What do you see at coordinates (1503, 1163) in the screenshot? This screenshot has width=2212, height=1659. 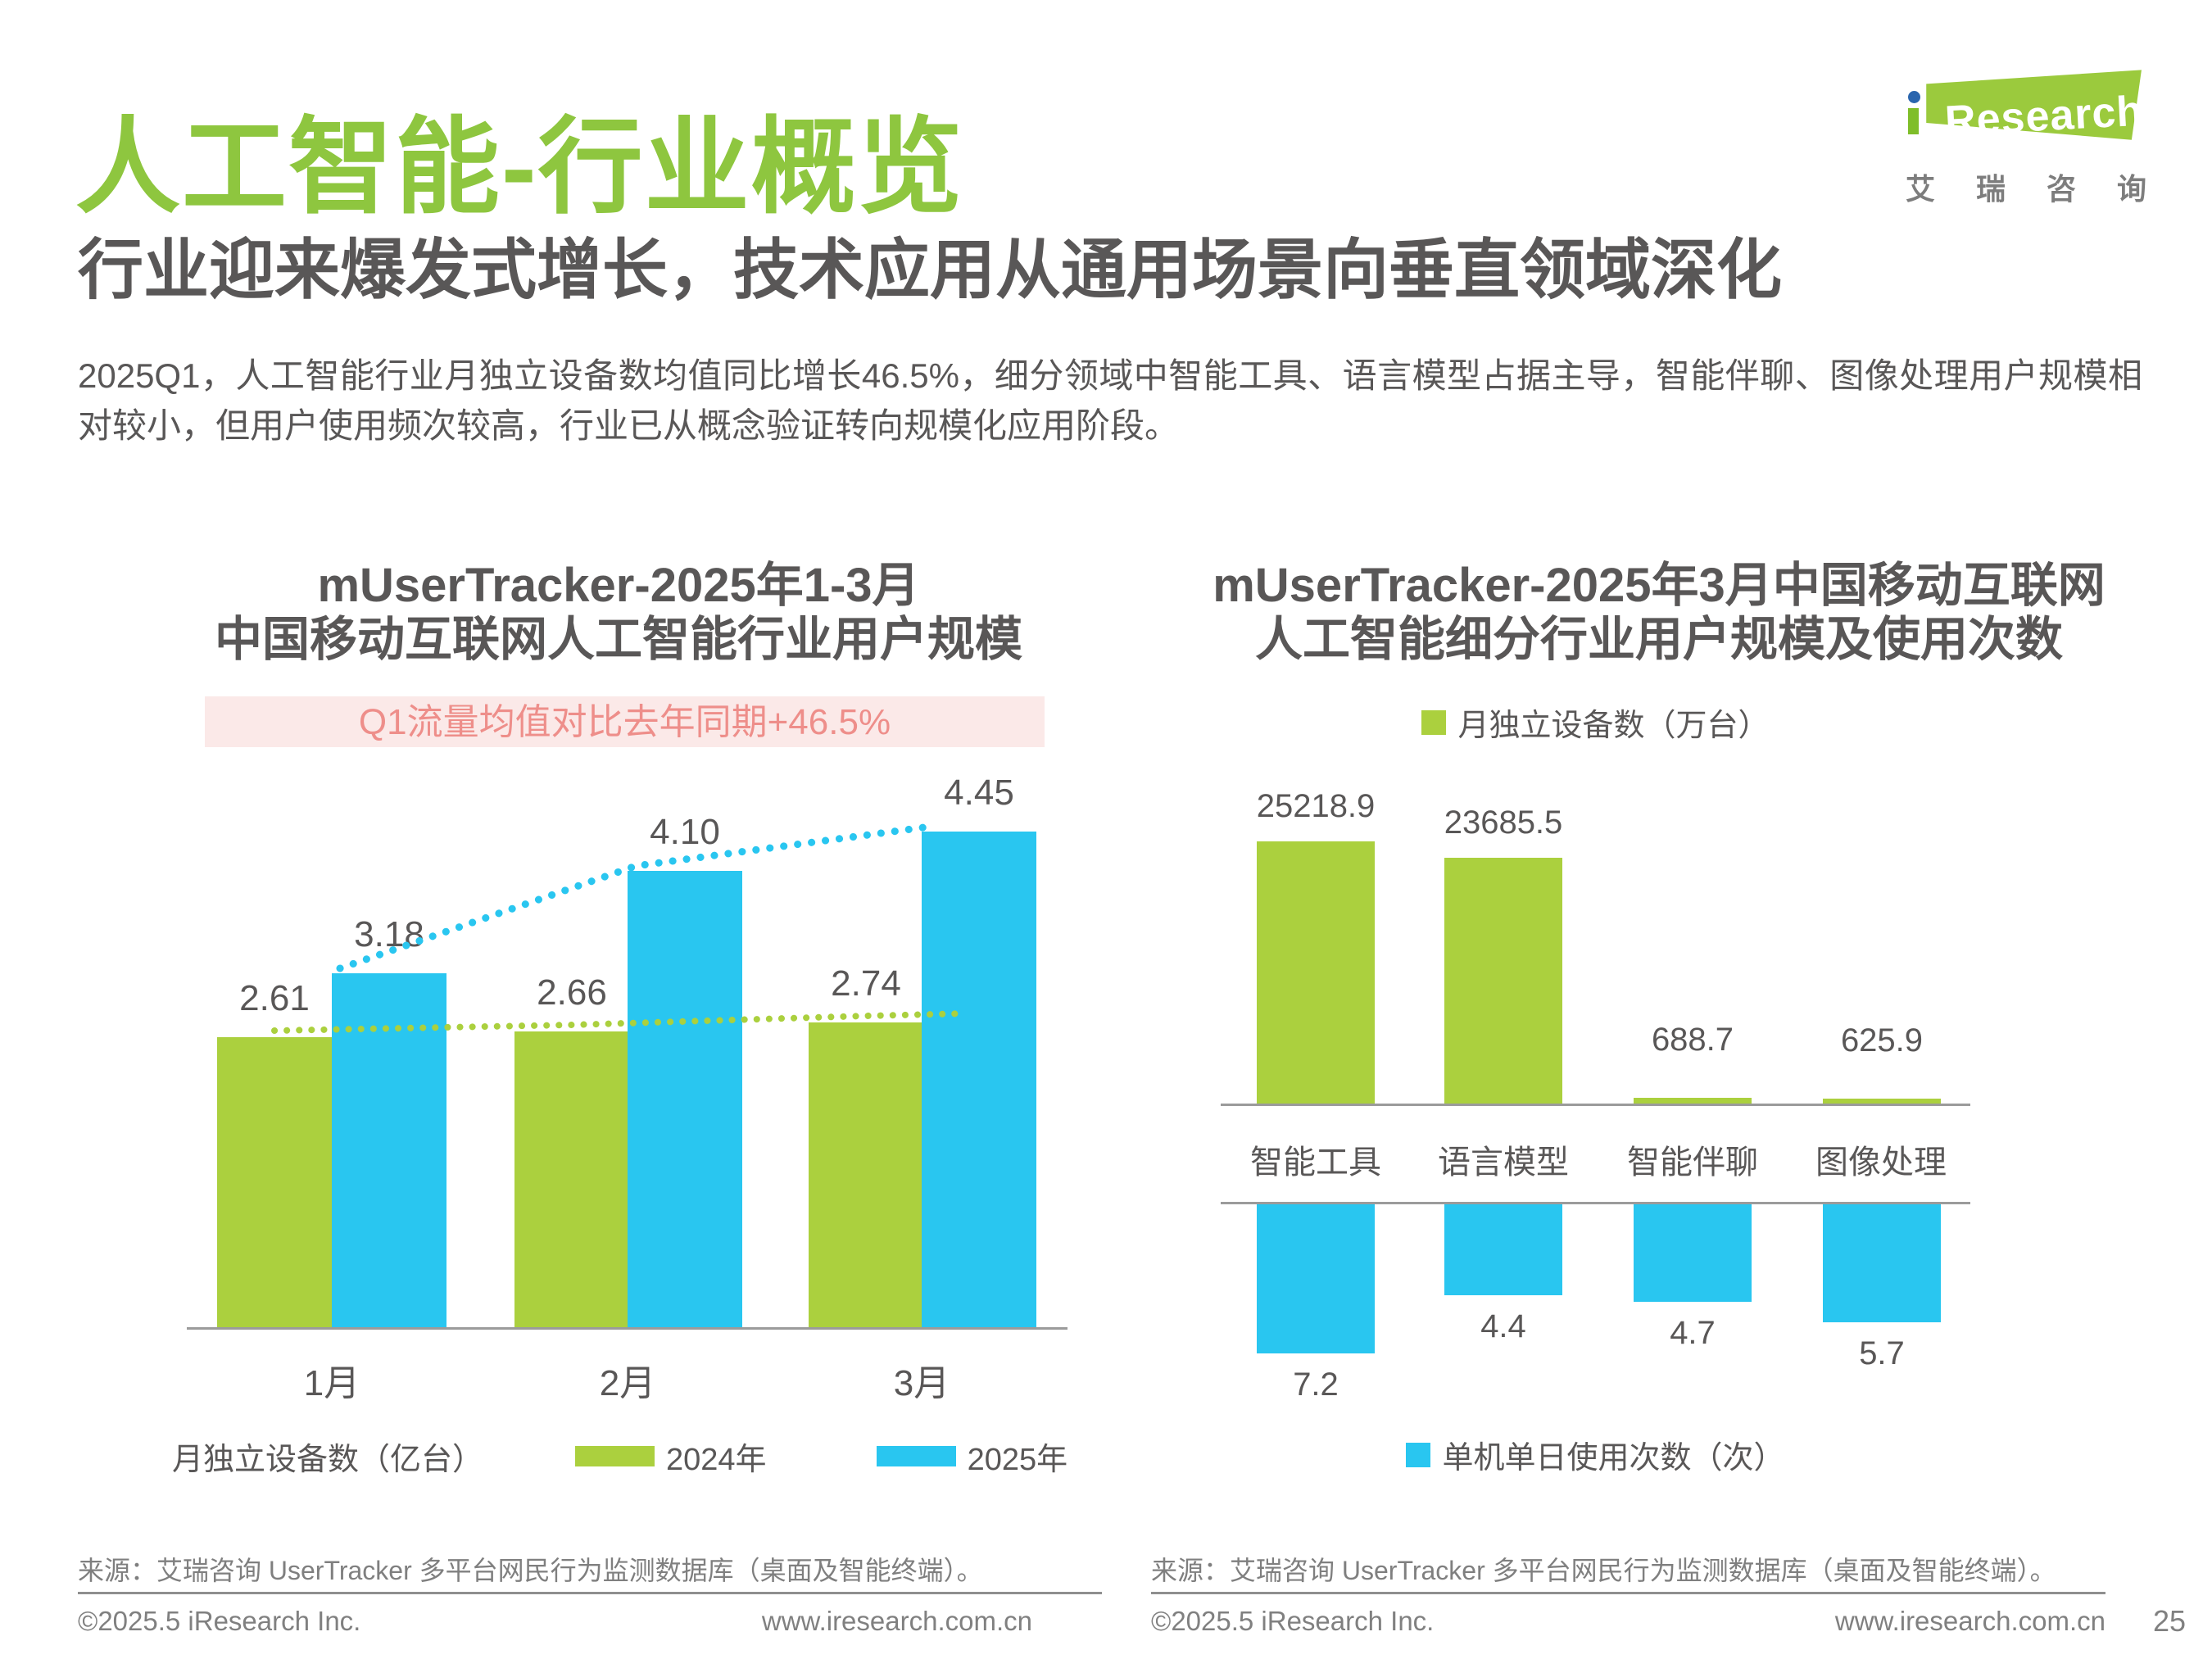 I see `category-language-models: 语言模型` at bounding box center [1503, 1163].